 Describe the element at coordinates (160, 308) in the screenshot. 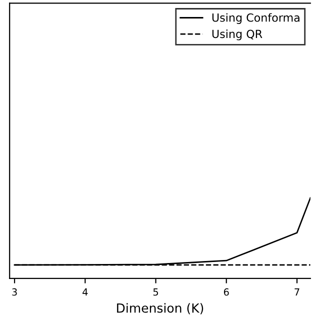

I see `x-axis-title: Dimension (K)` at that location.